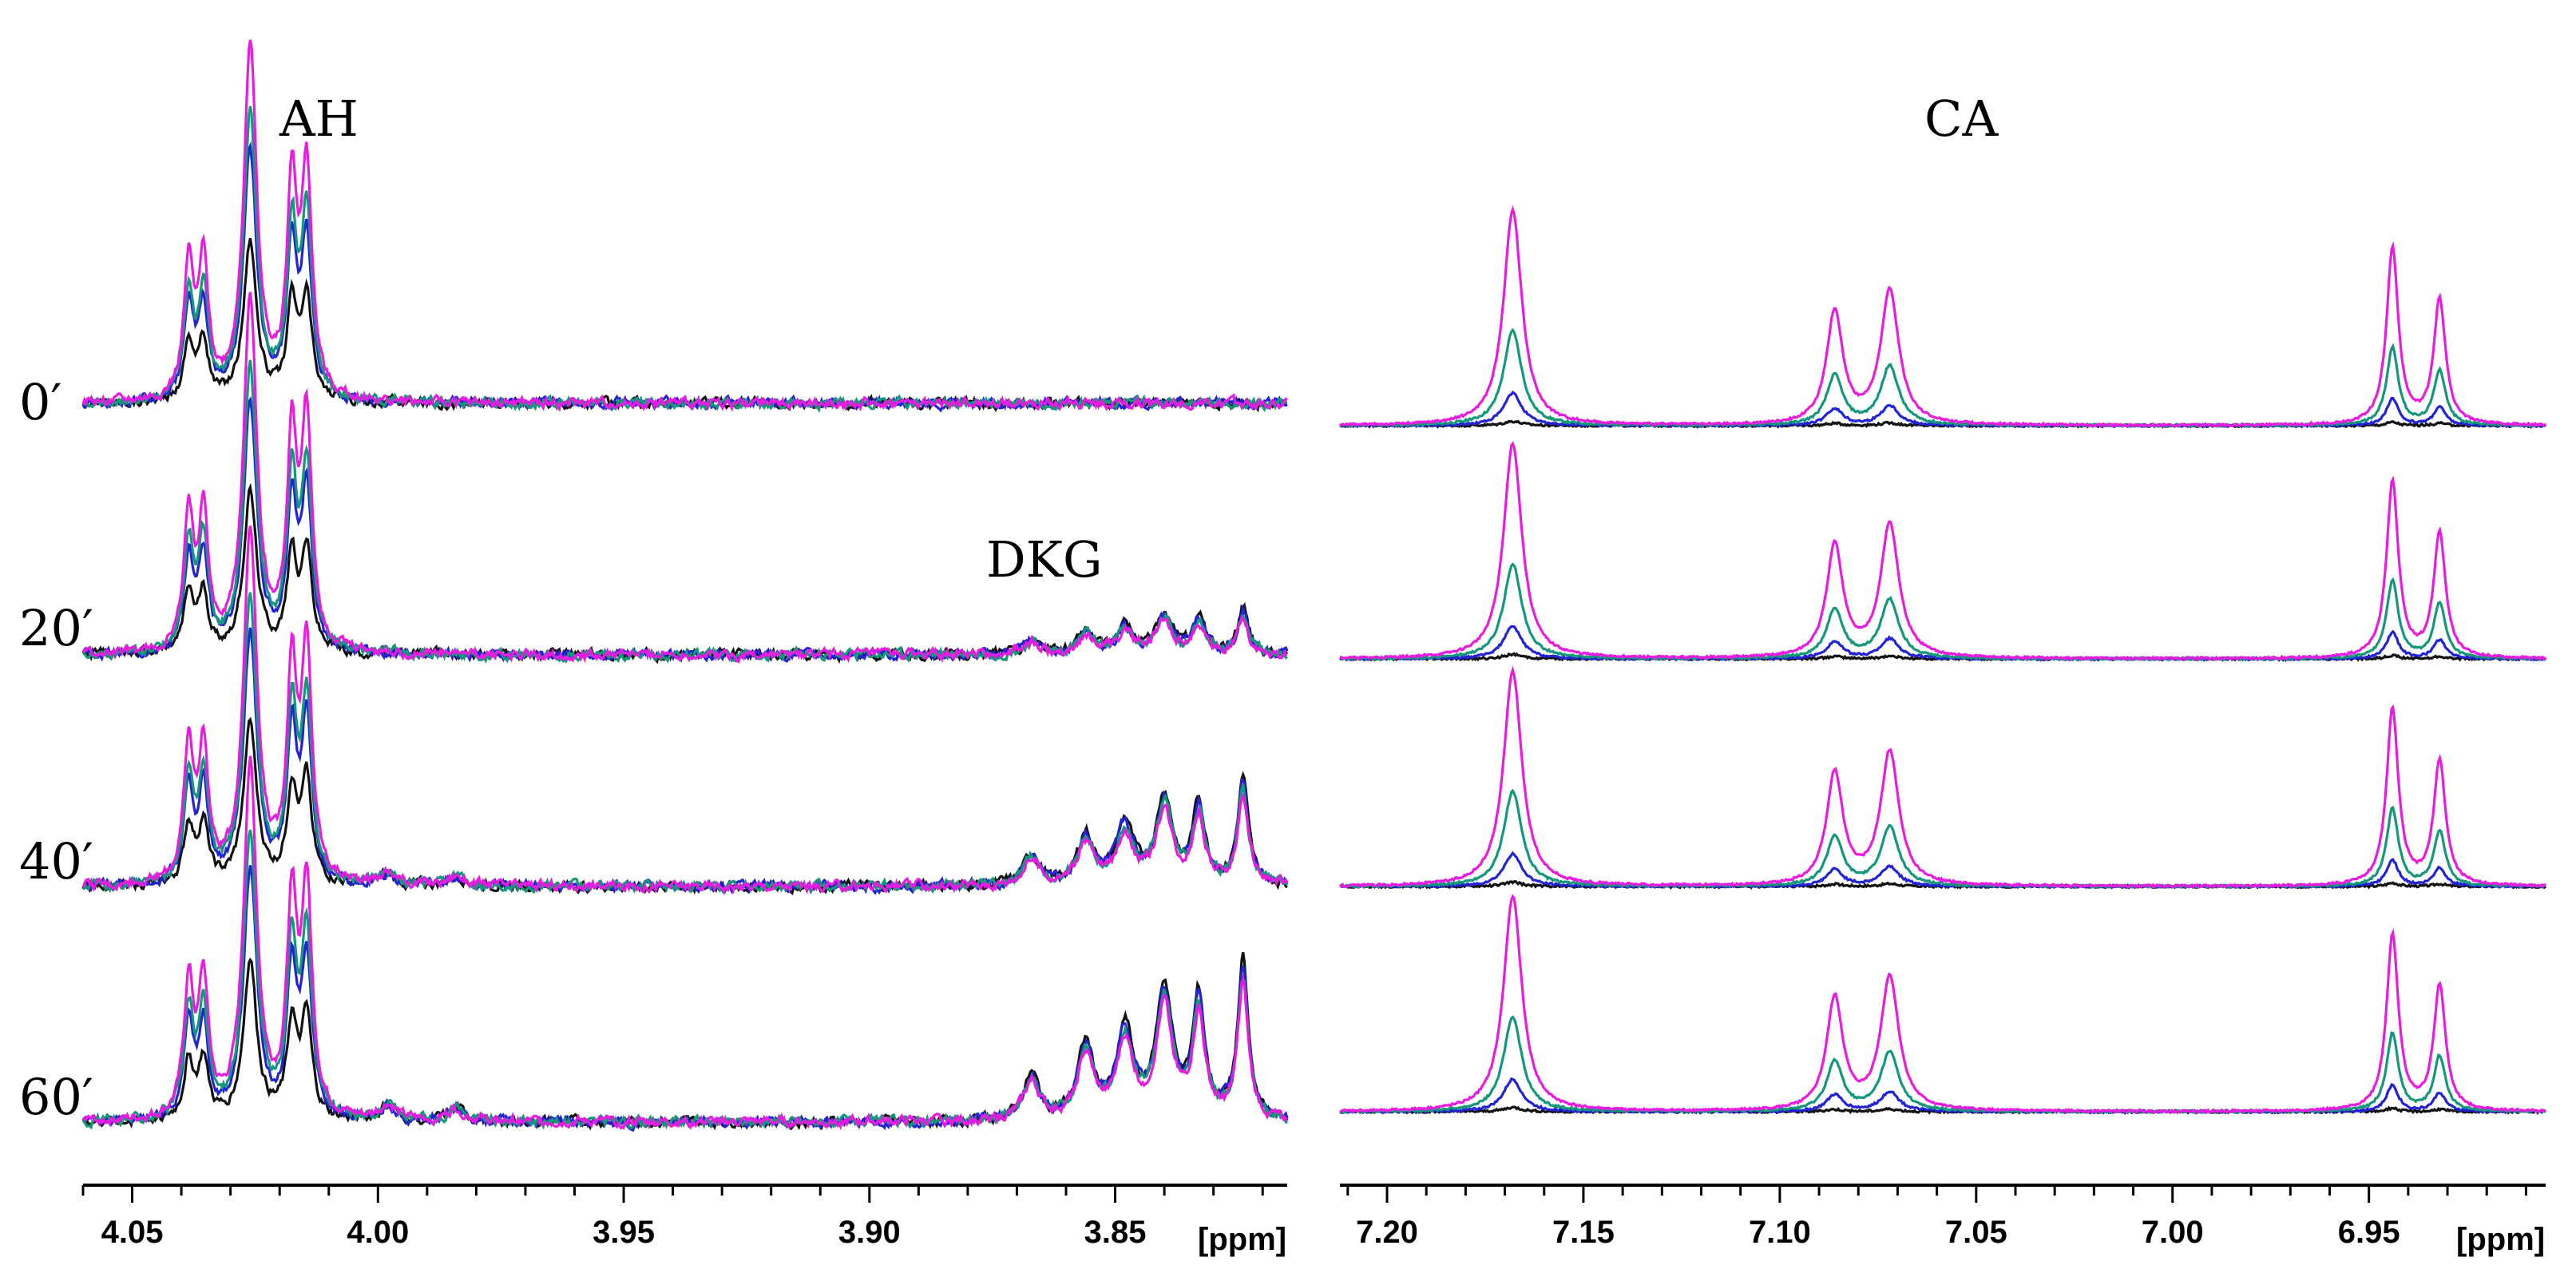 Image resolution: width=2576 pixels, height=1285 pixels. What do you see at coordinates (56, 628) in the screenshot?
I see `time-label-20: 20′` at bounding box center [56, 628].